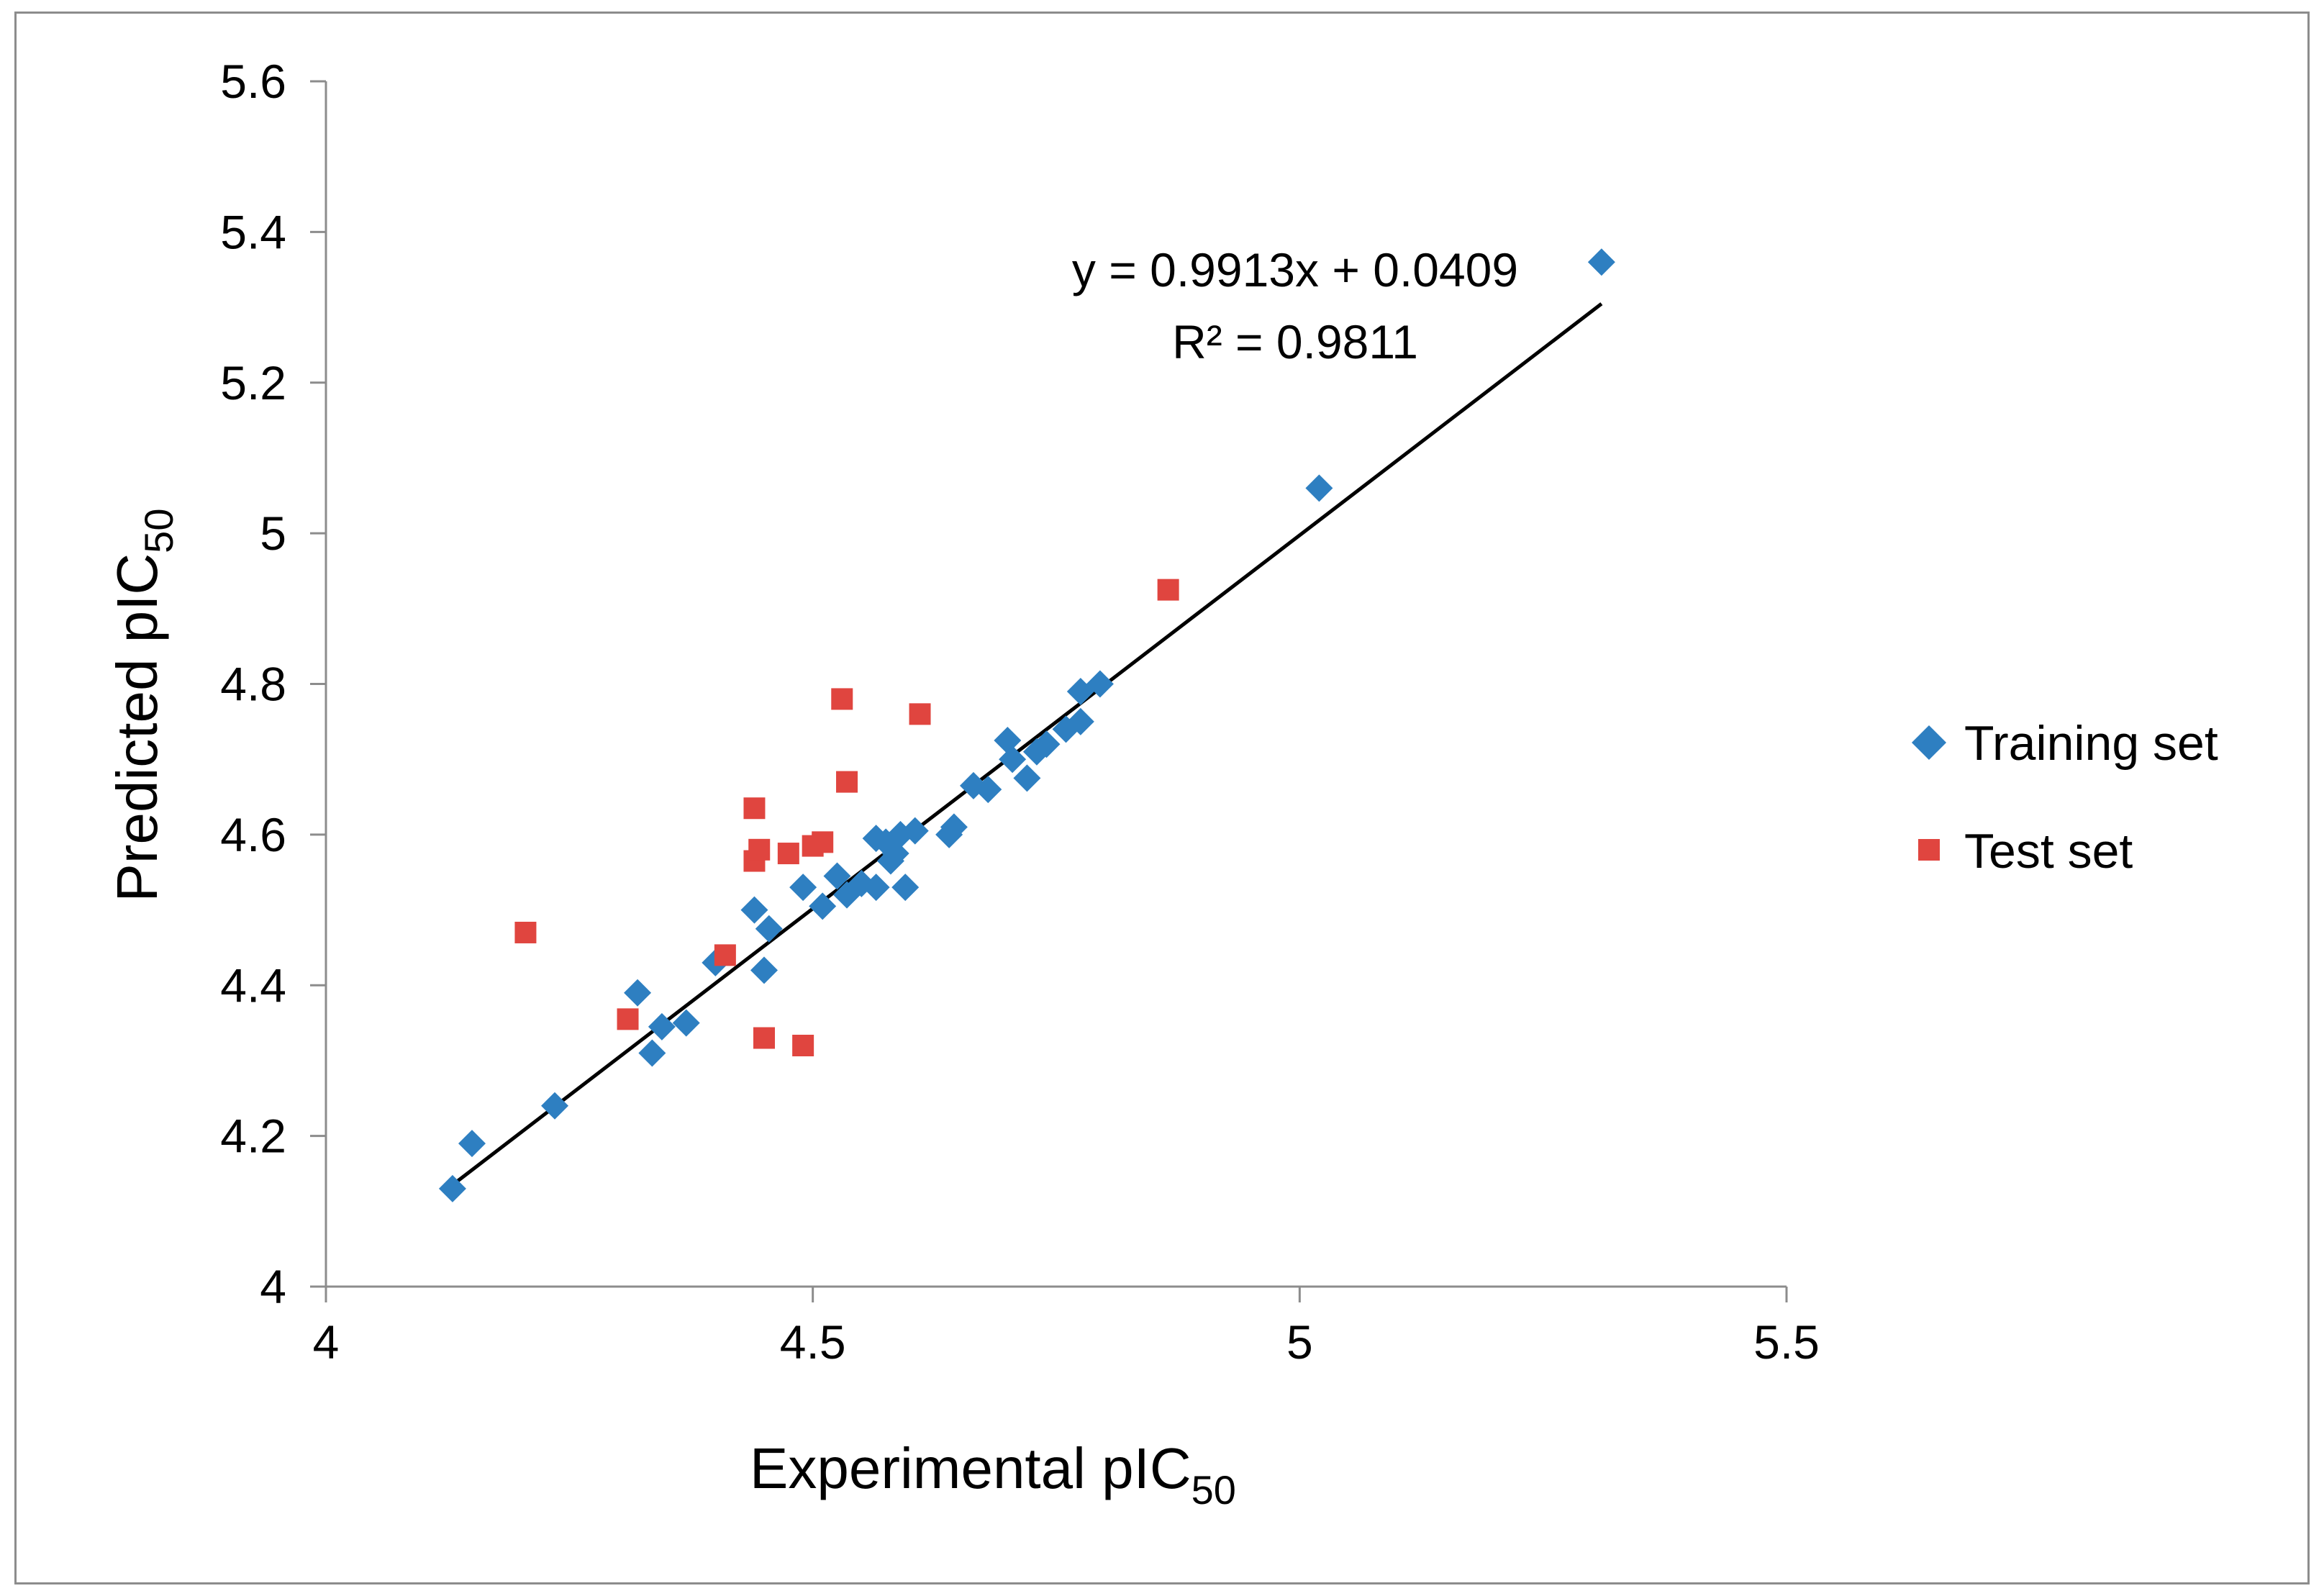  Describe the element at coordinates (326, 1342) in the screenshot. I see `x-tick-label: 4` at that location.